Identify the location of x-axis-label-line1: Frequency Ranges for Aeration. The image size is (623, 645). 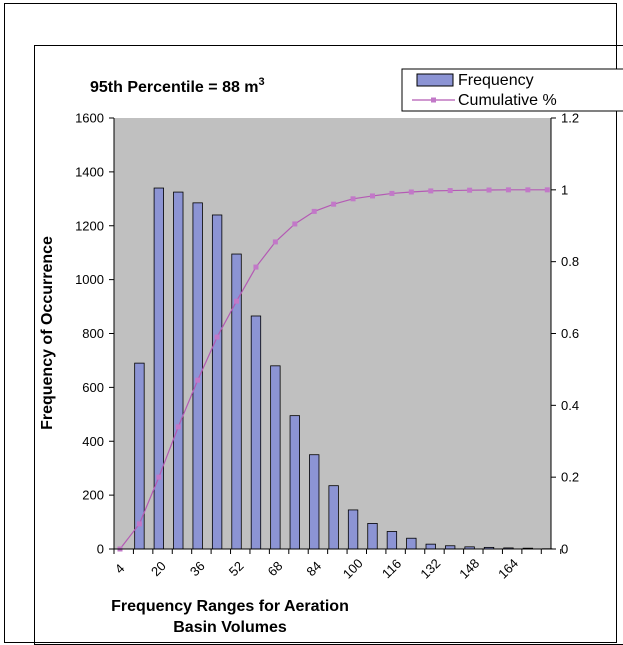
(230, 606).